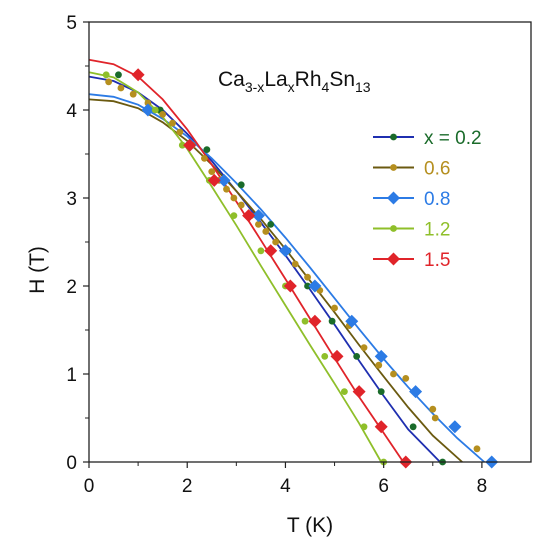 The image size is (550, 545). I want to click on legend: x = 0.2 0.6 0.8 1.2 1.5, so click(427, 199).